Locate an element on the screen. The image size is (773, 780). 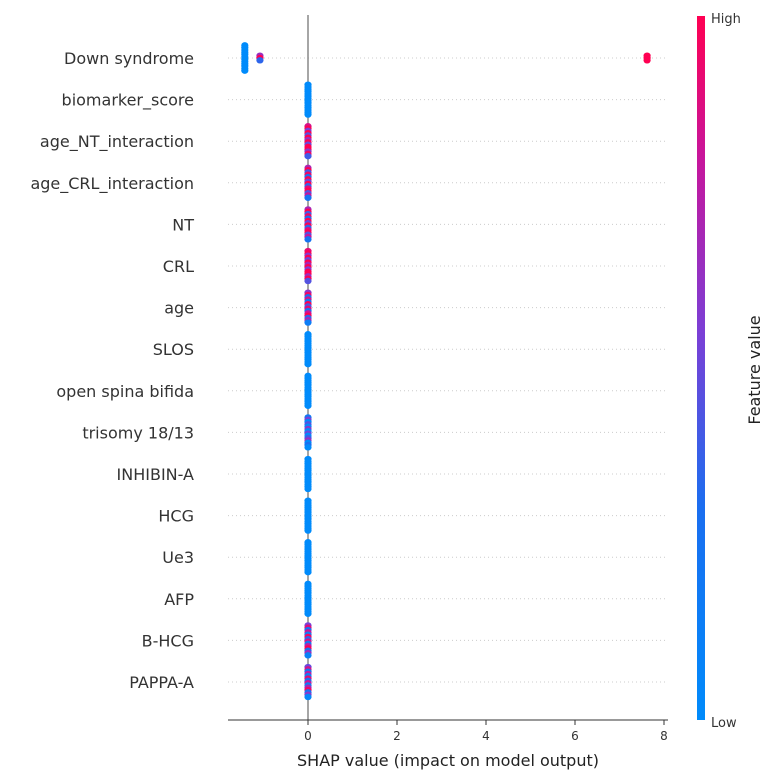
feature-label: CRL is located at coordinates (178, 266).